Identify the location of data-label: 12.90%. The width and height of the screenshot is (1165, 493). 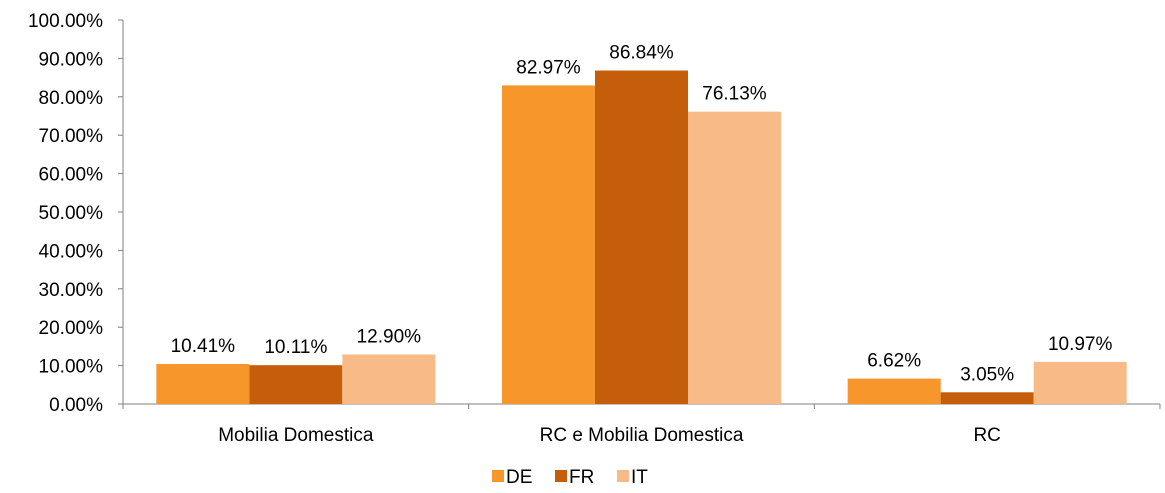
(389, 336).